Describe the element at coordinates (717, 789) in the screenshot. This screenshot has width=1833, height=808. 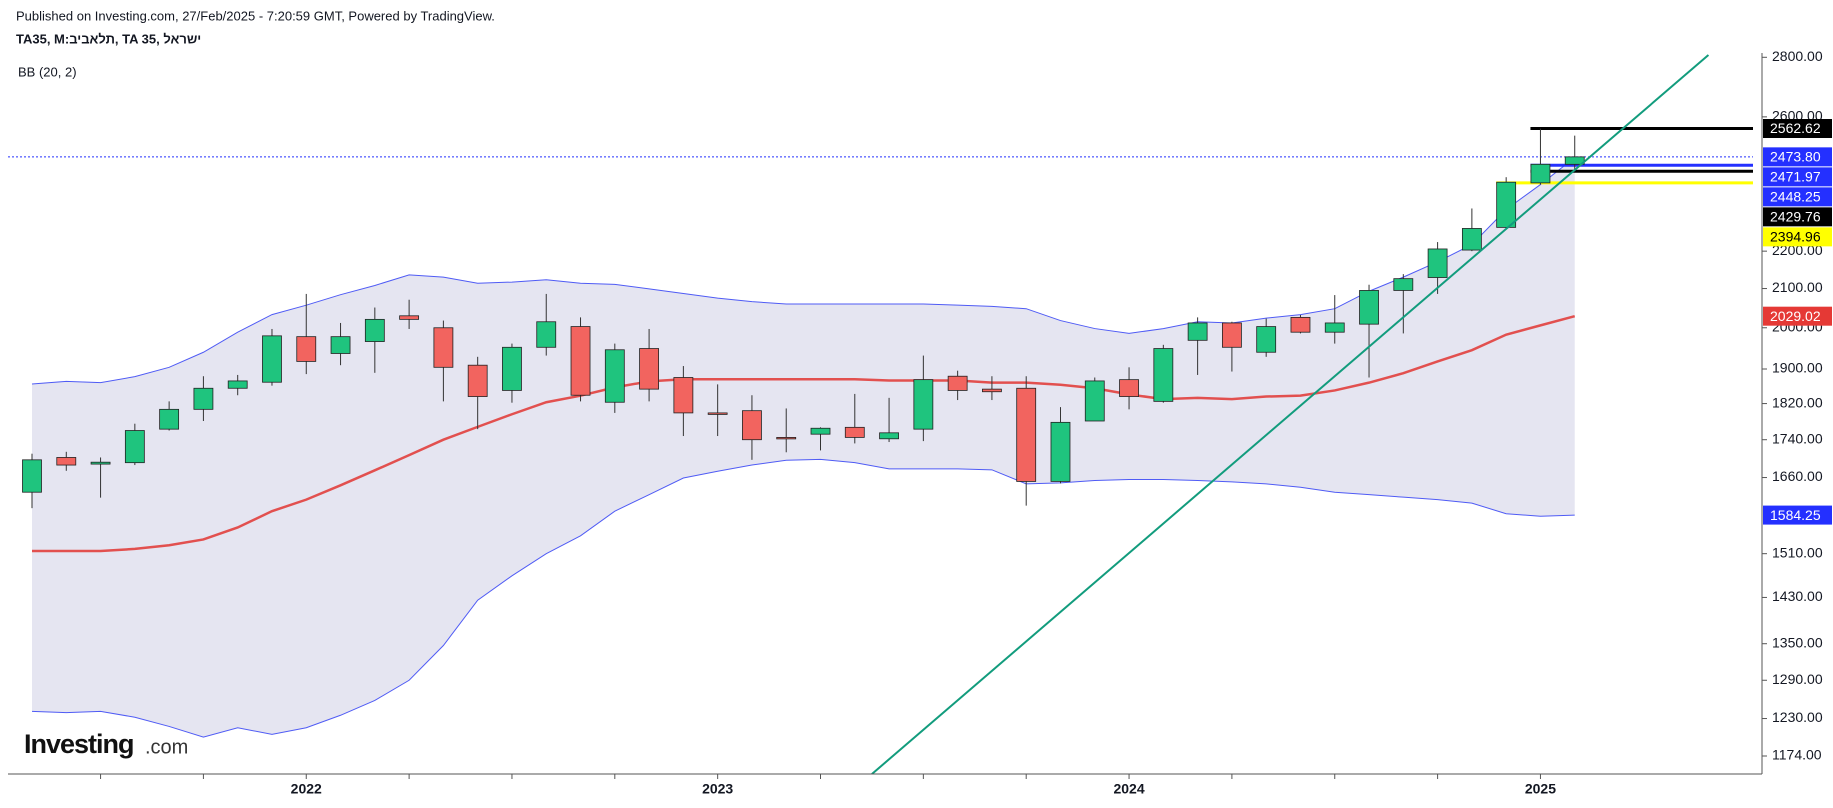
I see `x-tick-label: 2023` at that location.